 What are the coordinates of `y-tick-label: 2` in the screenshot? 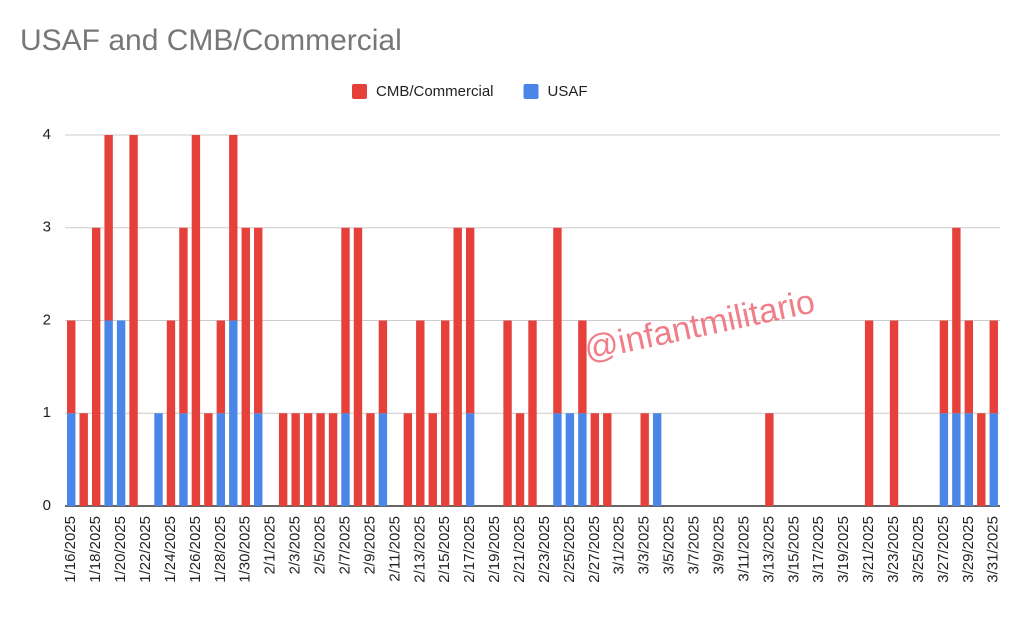 It's located at (47, 319).